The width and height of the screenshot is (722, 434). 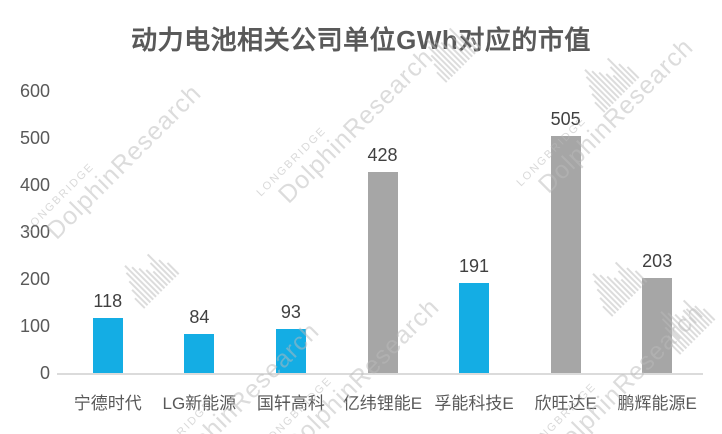 I want to click on value-label: 118, so click(x=108, y=300).